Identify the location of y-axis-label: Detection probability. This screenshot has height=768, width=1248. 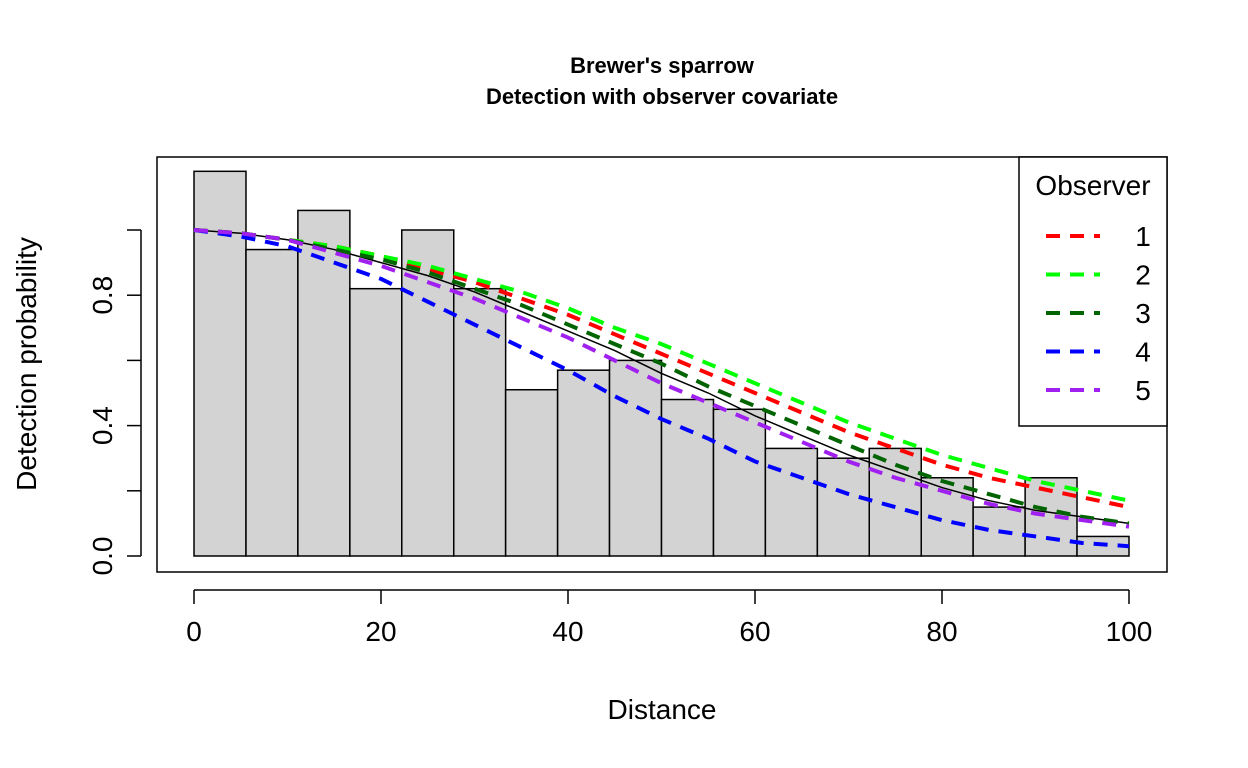
(26, 364).